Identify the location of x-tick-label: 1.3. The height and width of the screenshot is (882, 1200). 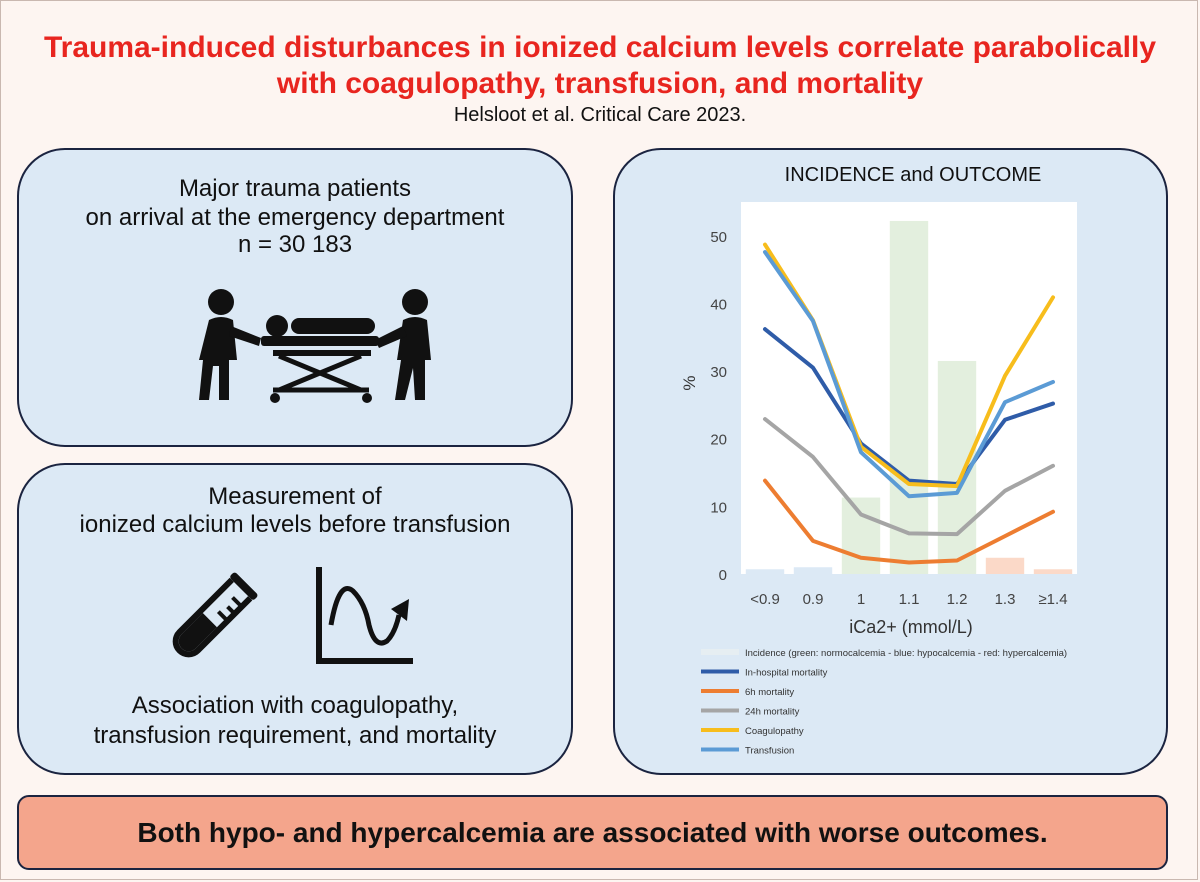
(1005, 599).